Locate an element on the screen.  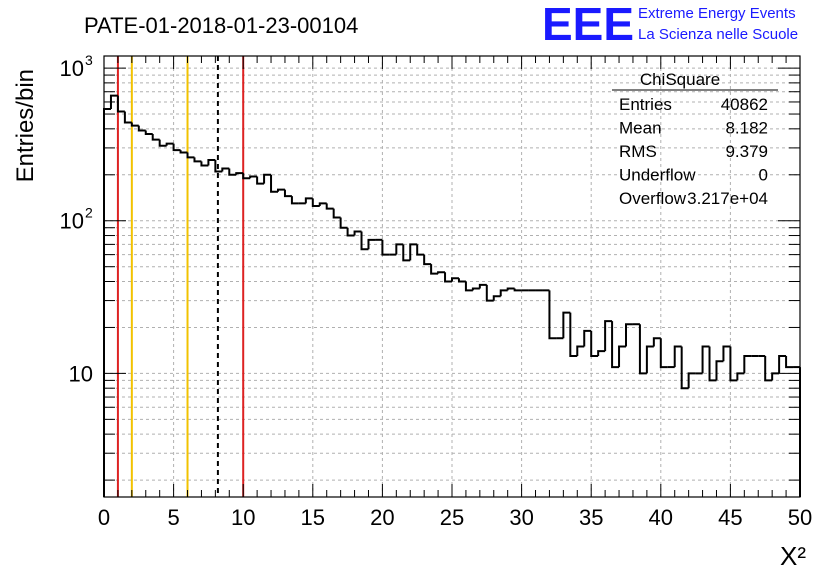
x-tick-label: 35 is located at coordinates (591, 517).